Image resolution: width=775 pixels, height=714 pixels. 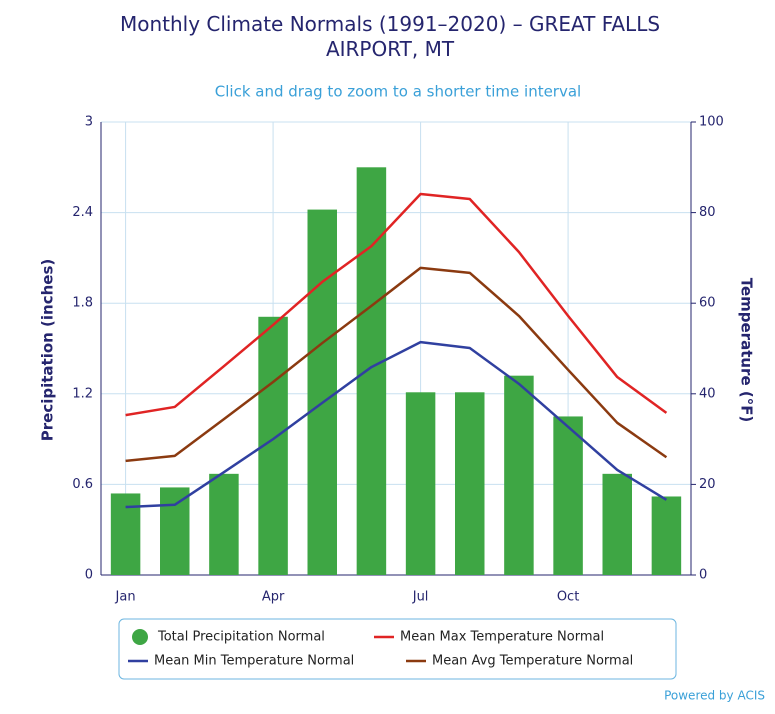 I want to click on x-tick-label: Jul, so click(x=420, y=597).